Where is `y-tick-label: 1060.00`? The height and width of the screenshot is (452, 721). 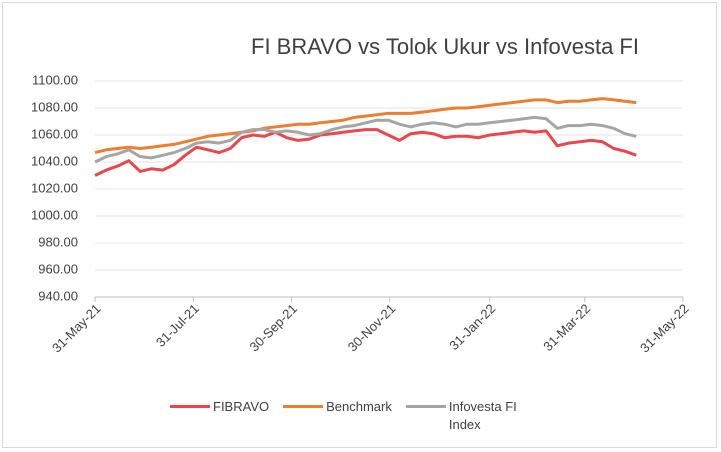 y-tick-label: 1060.00 is located at coordinates (54, 133).